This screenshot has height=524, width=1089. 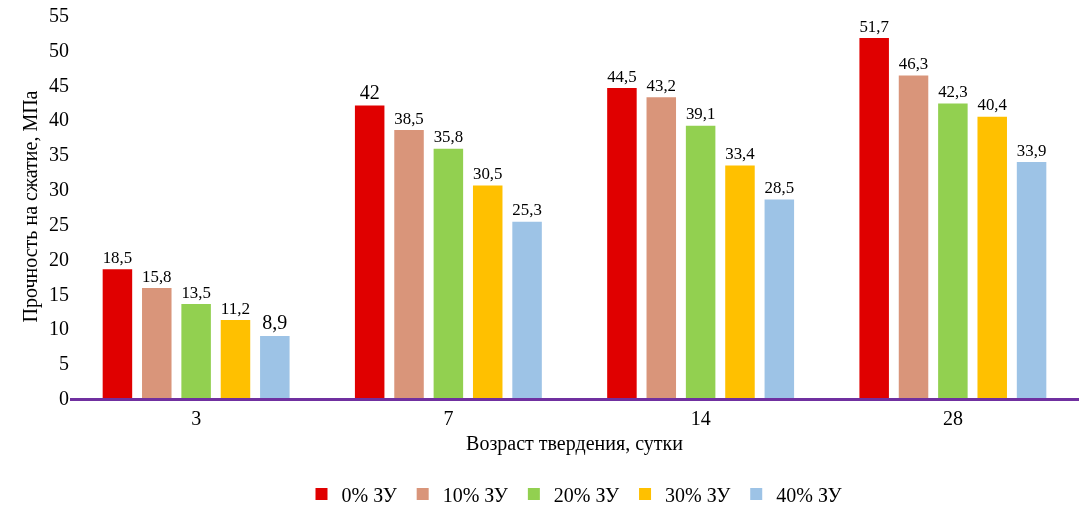 What do you see at coordinates (992, 105) in the screenshot?
I see `data-label: 40,4` at bounding box center [992, 105].